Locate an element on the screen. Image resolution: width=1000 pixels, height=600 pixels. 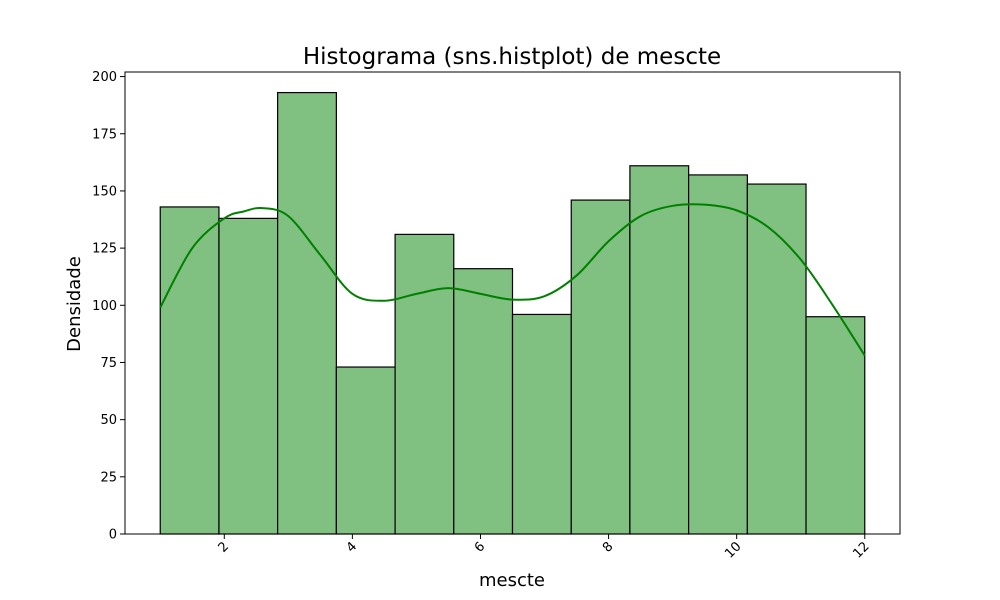
chart-title: Histograma (sns.histplot) de mescte is located at coordinates (512, 57).